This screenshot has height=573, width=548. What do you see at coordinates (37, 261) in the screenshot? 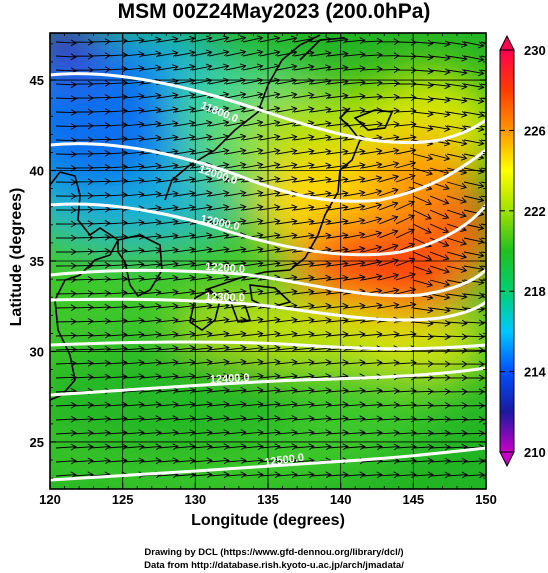
I see `y-tick-label: 35` at bounding box center [37, 261].